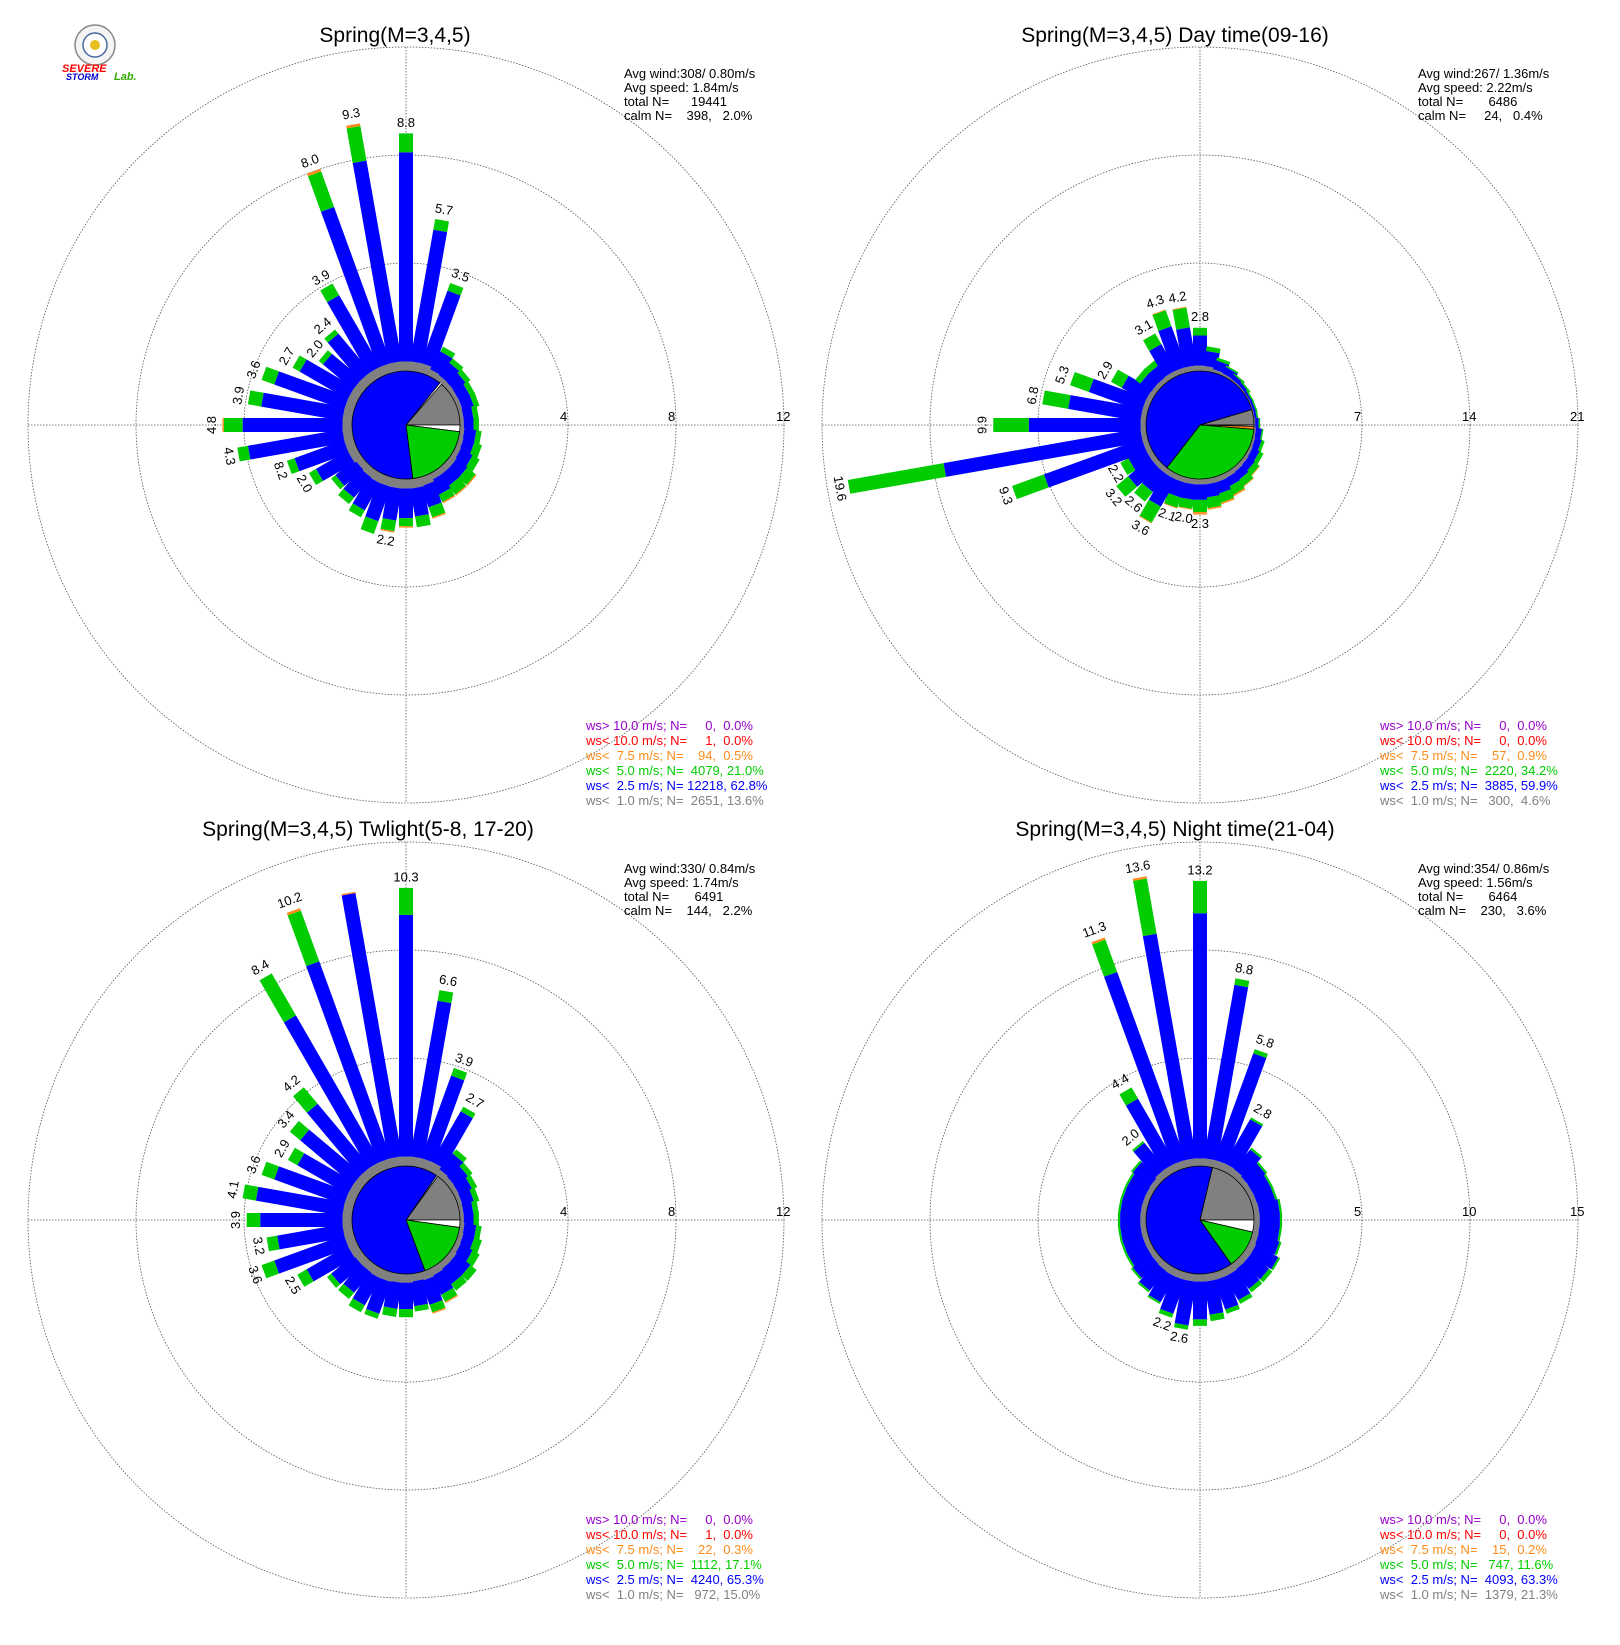 The width and height of the screenshot is (1620, 1645). What do you see at coordinates (1468, 1594) in the screenshot?
I see `legend-entry: ws< 1.0 m/s; N= 1379, 21.3%` at bounding box center [1468, 1594].